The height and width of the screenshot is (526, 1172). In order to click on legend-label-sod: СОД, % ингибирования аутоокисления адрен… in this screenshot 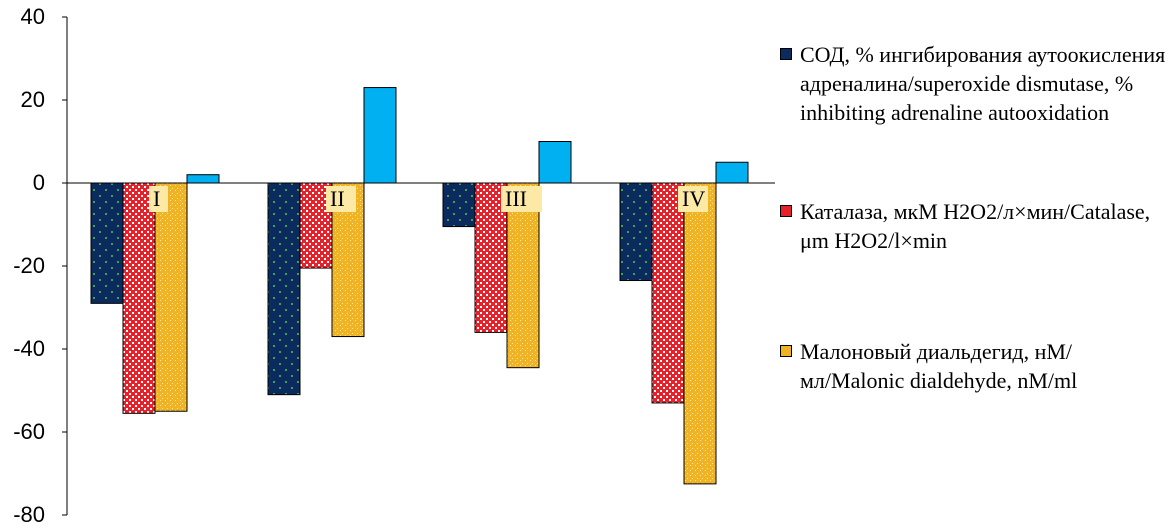, I will do `click(983, 83)`.